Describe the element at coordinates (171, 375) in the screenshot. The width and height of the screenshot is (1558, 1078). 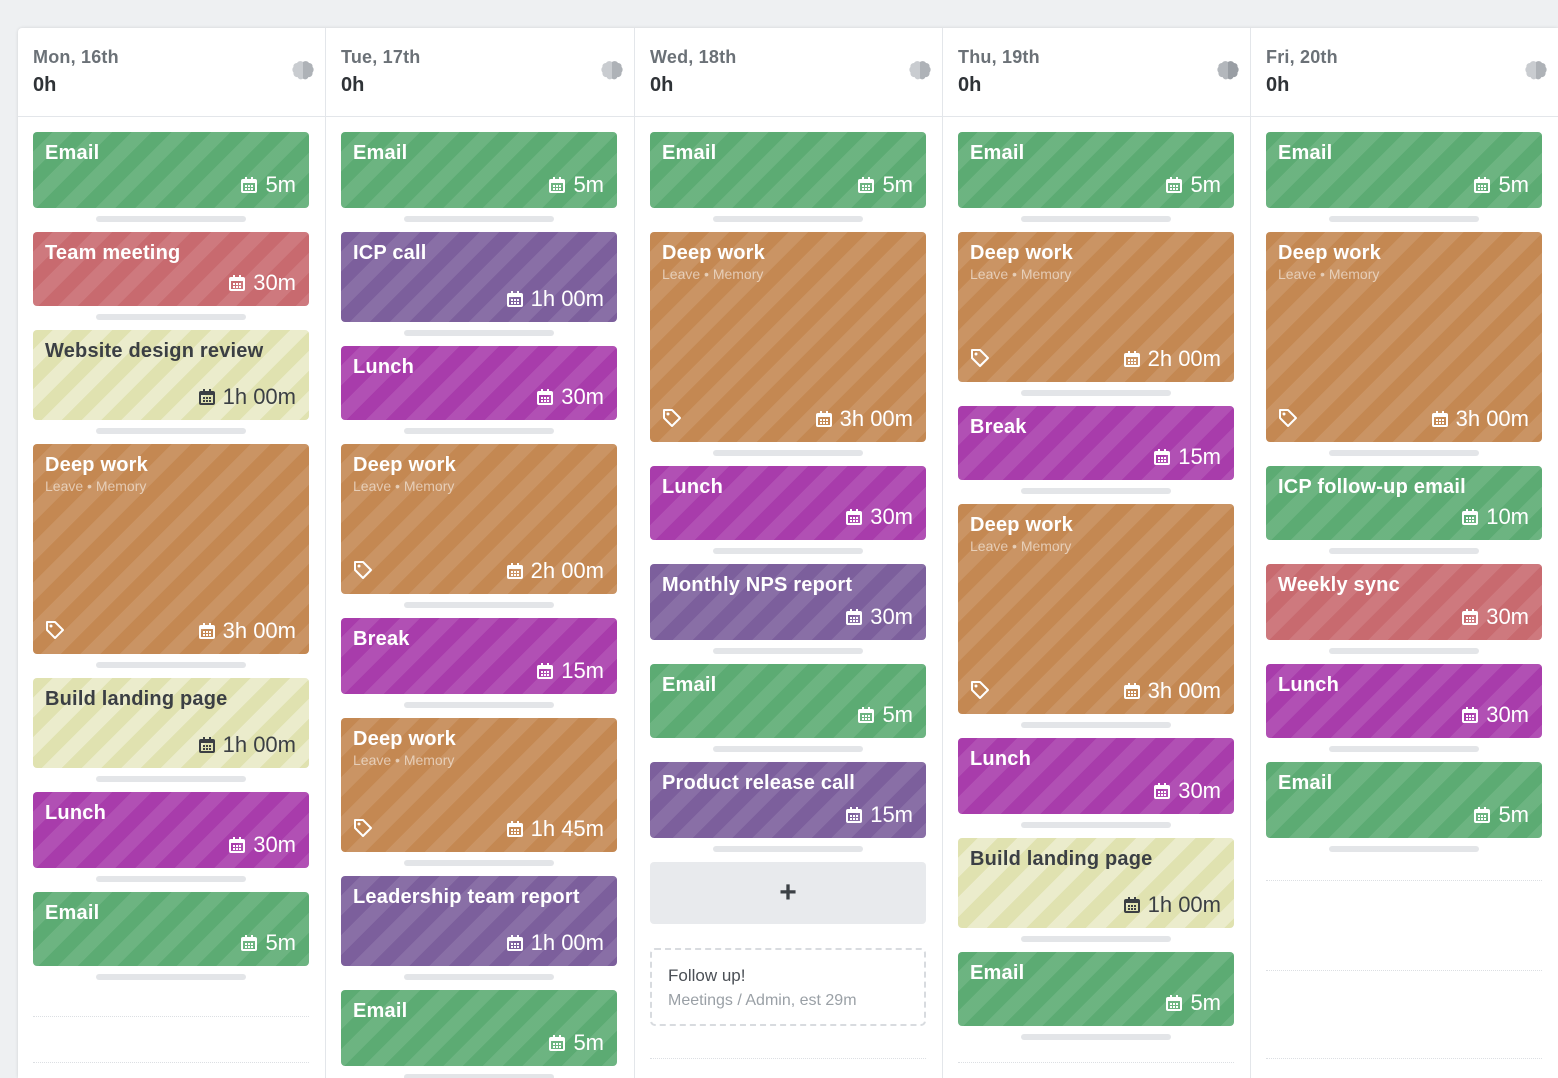
I see `task-card: Website design review 1h 00m` at that location.